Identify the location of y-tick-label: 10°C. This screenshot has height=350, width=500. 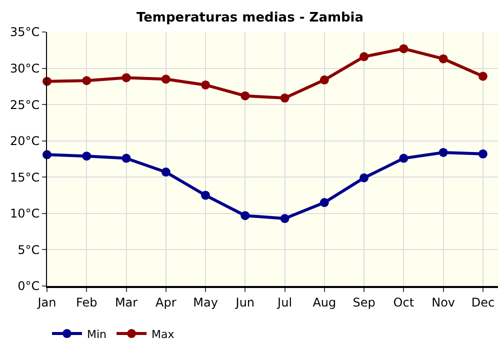
(25, 213).